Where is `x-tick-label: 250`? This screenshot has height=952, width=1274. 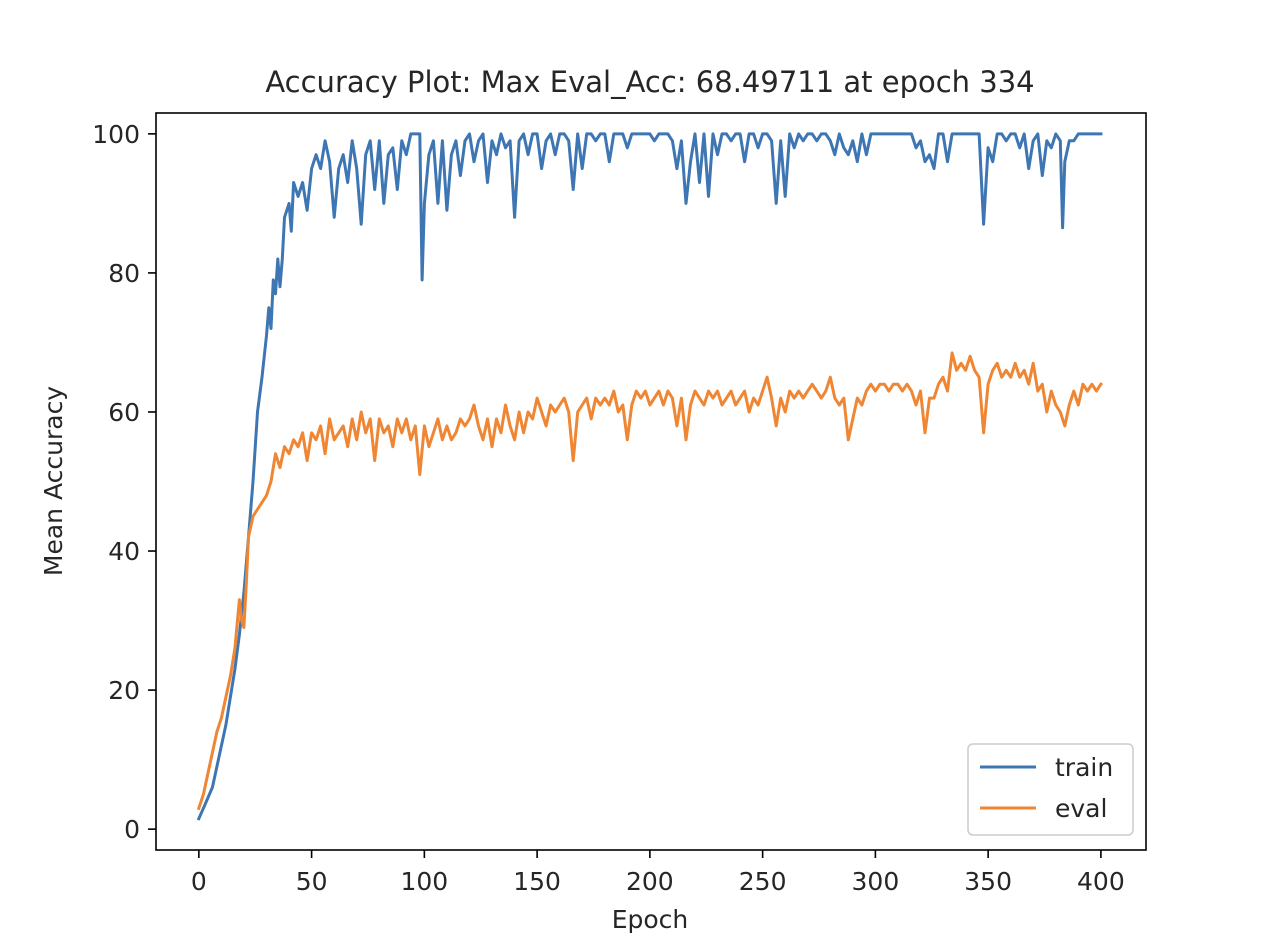
x-tick-label: 250 is located at coordinates (763, 881).